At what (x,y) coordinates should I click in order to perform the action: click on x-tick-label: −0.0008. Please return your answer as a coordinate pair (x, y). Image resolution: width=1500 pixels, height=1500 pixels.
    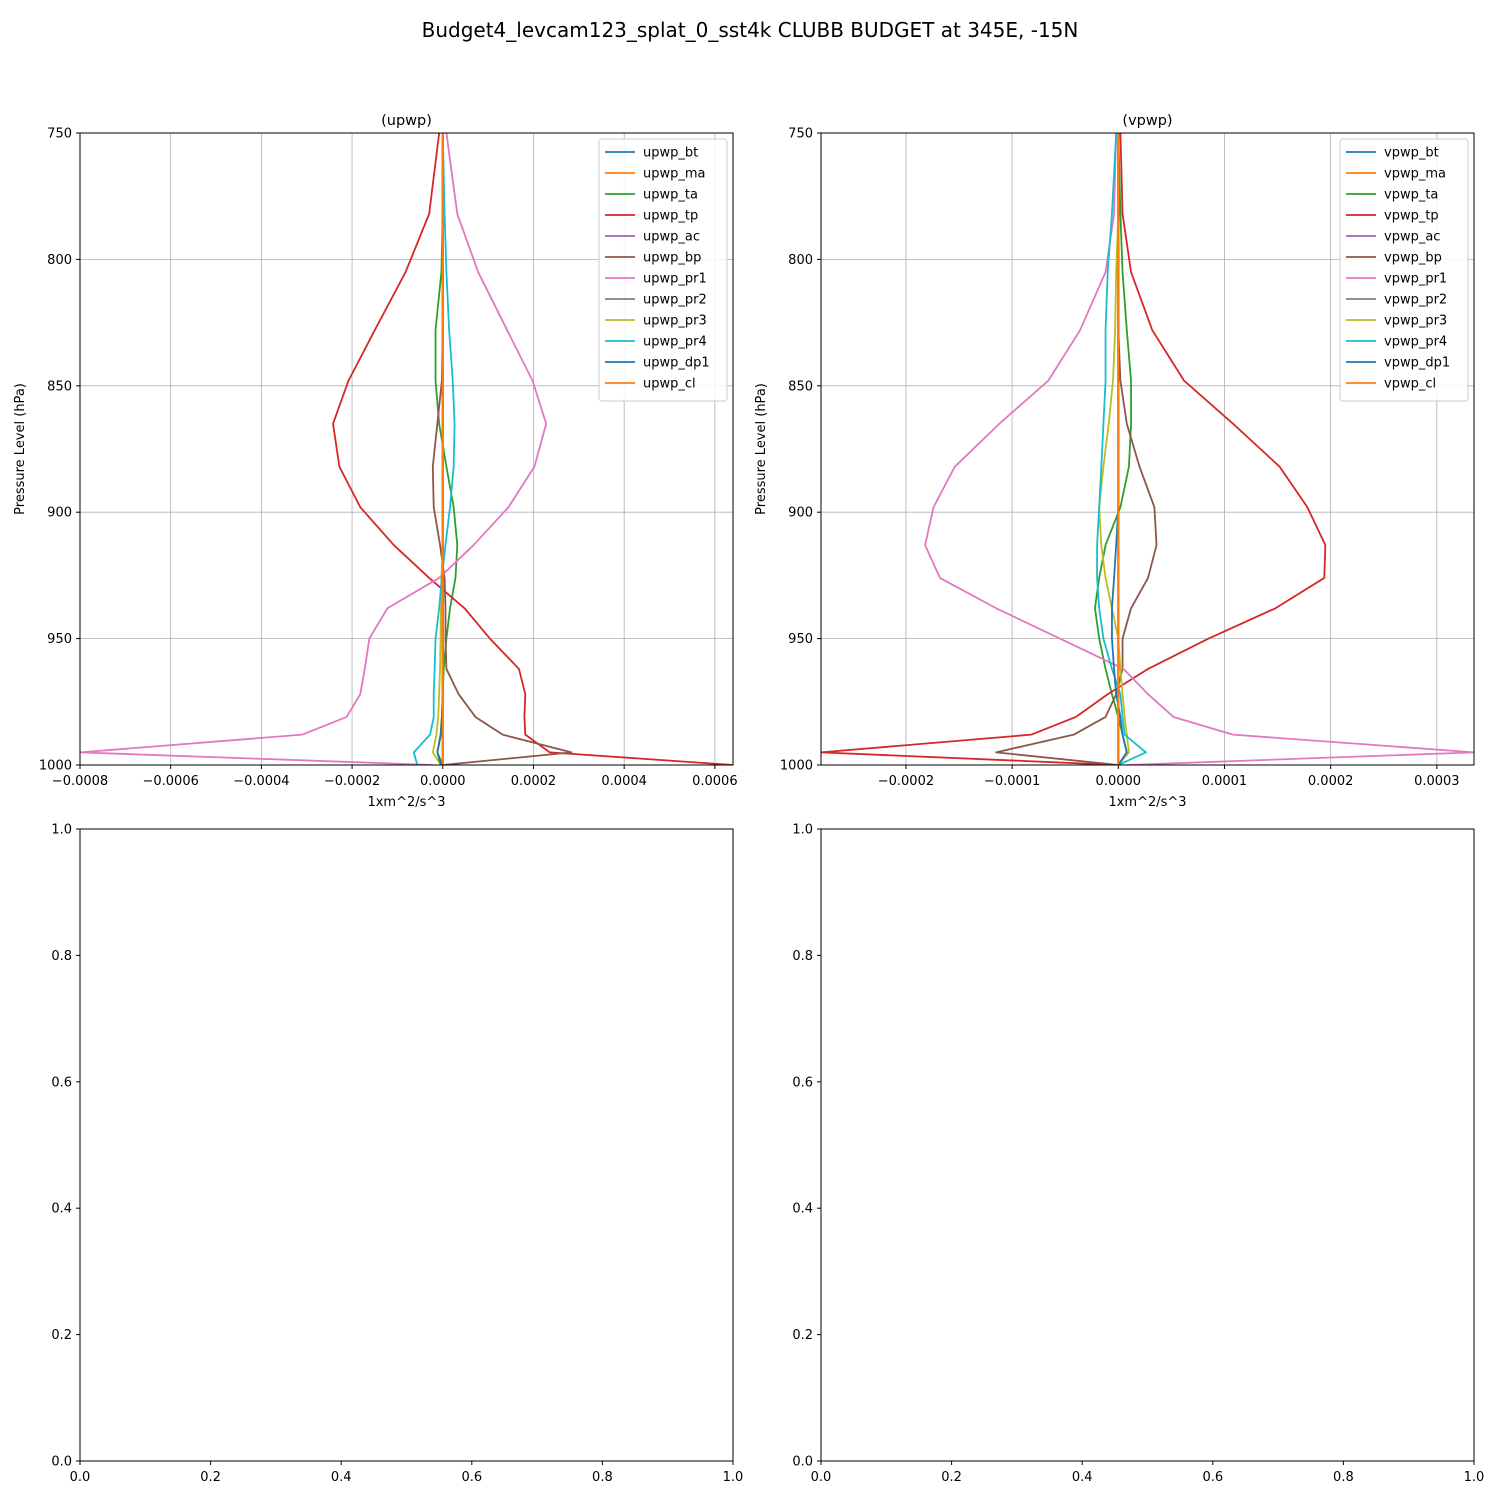
    Looking at the image, I should click on (80, 781).